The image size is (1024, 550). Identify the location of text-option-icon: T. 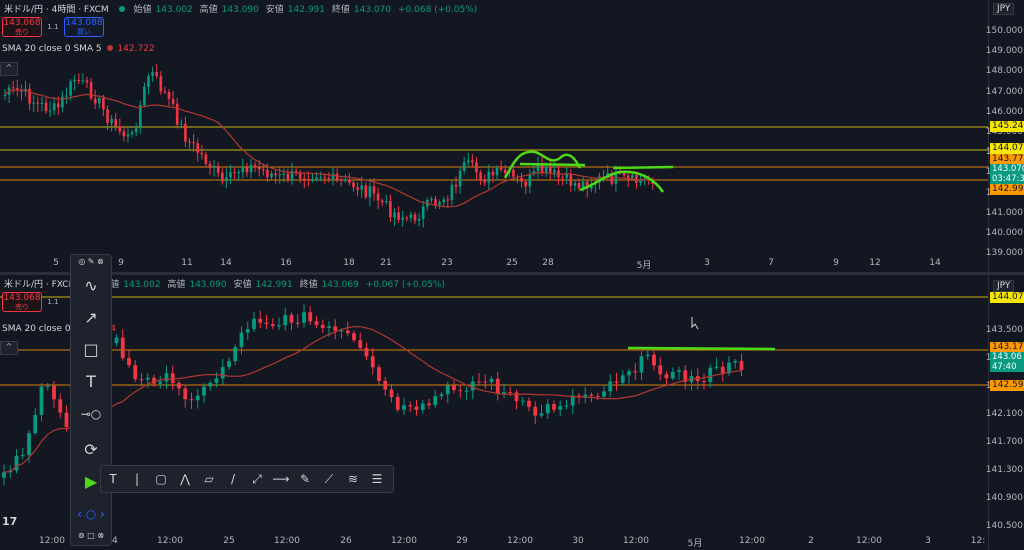
(113, 479).